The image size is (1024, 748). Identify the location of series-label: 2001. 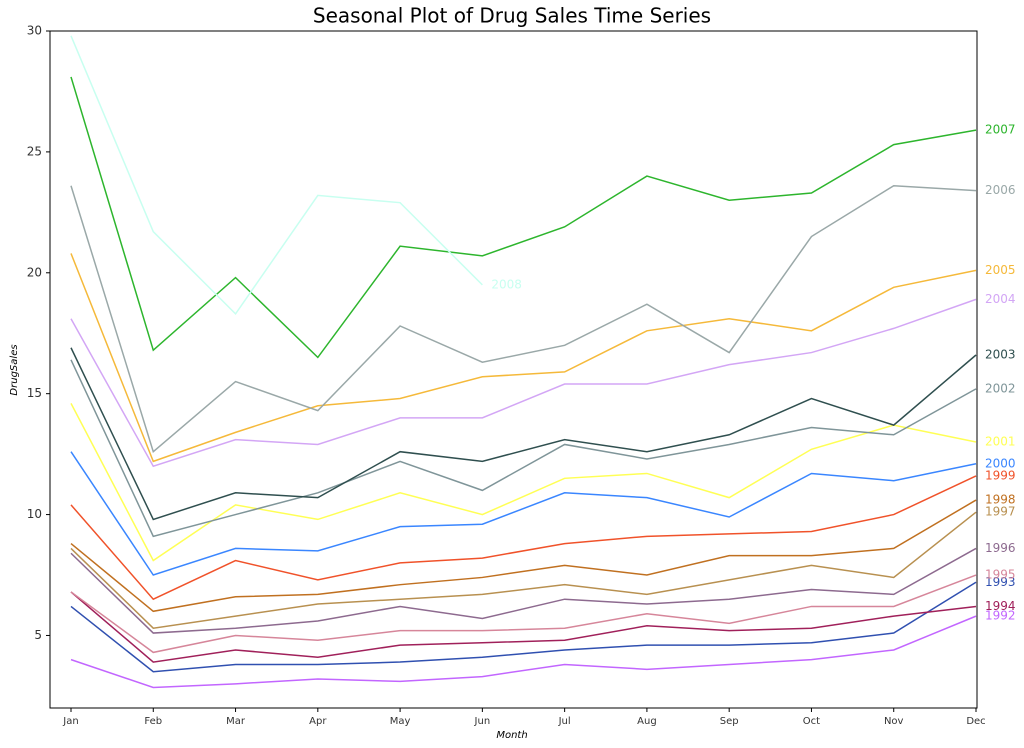
(1000, 442).